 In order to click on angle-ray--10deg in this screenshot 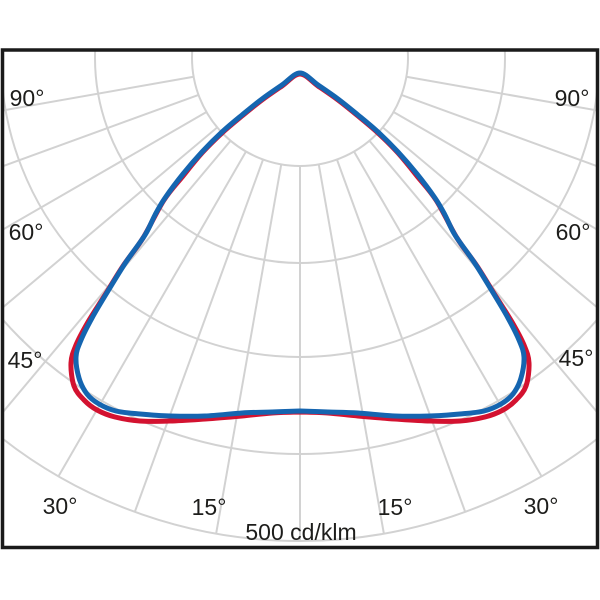, I will do `click(249, 349)`.